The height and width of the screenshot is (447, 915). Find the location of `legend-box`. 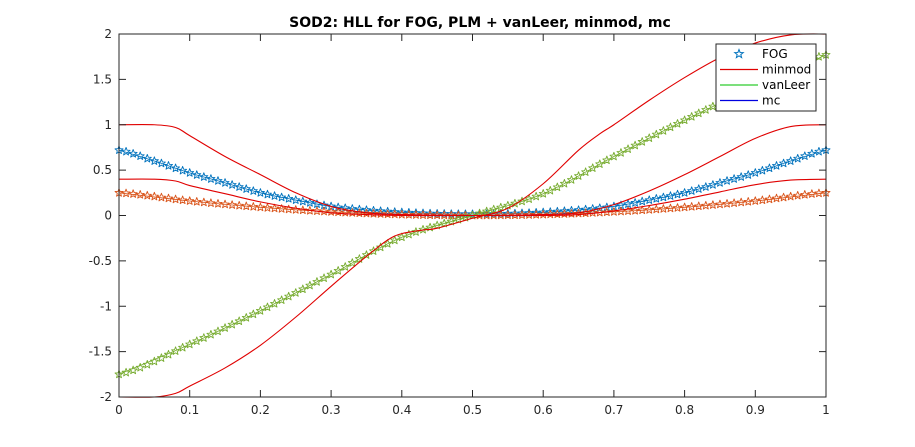

legend-box is located at coordinates (766, 77).